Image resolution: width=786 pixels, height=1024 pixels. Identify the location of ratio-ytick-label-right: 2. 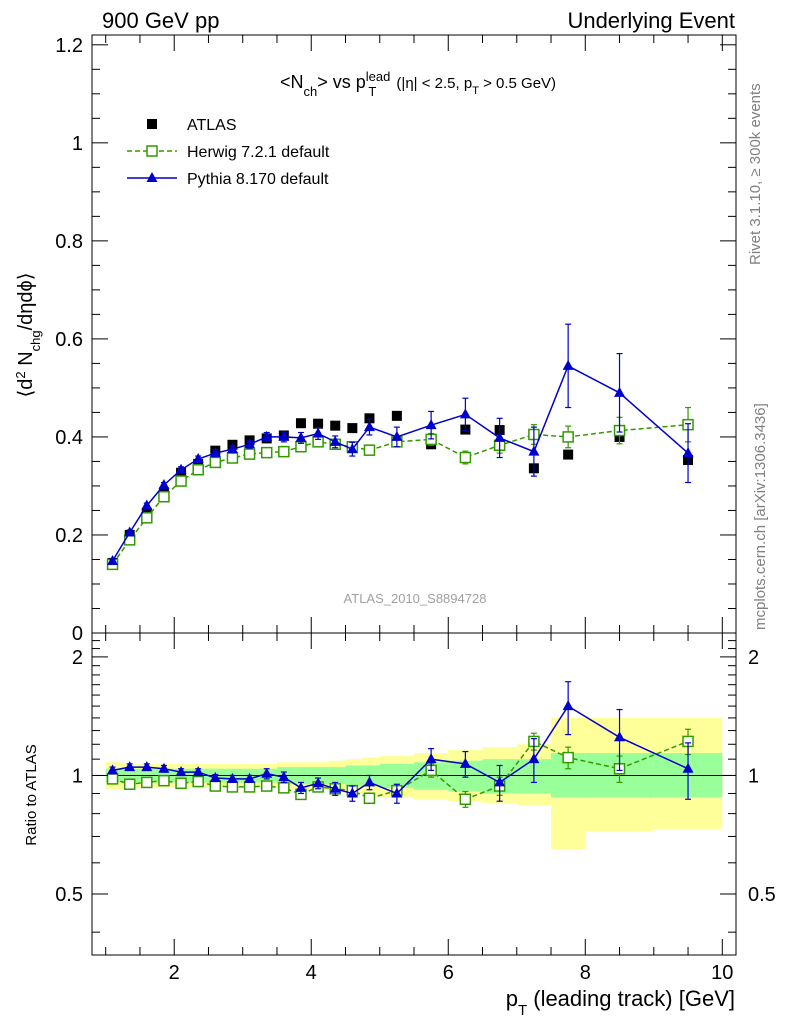
(753, 658).